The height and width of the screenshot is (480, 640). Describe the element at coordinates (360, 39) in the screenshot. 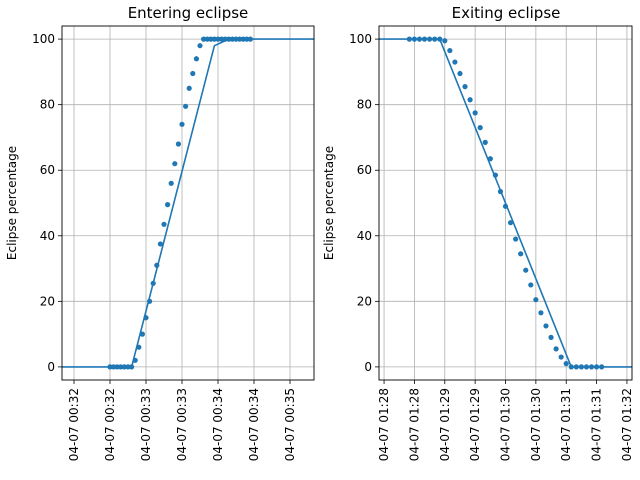

I see `y-tick-label: 100` at that location.